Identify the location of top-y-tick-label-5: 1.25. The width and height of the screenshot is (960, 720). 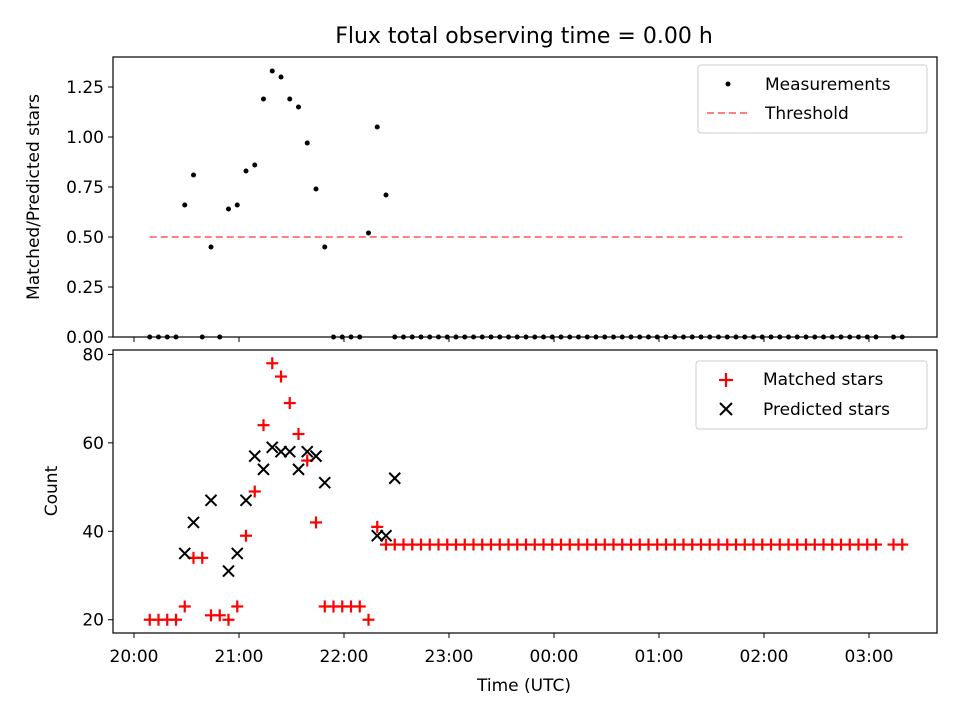
(85, 88).